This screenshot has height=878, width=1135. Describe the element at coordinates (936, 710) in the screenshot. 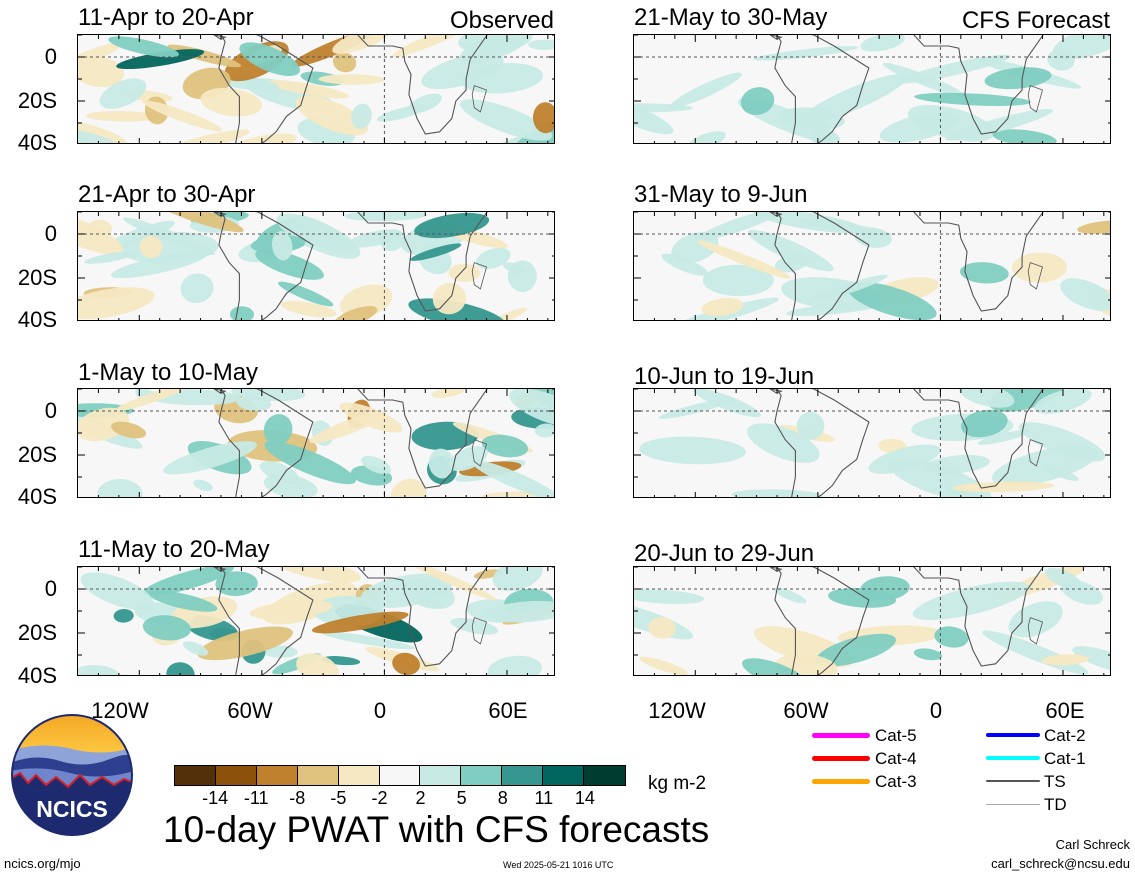

I see `x-tick-0-right: 0` at that location.